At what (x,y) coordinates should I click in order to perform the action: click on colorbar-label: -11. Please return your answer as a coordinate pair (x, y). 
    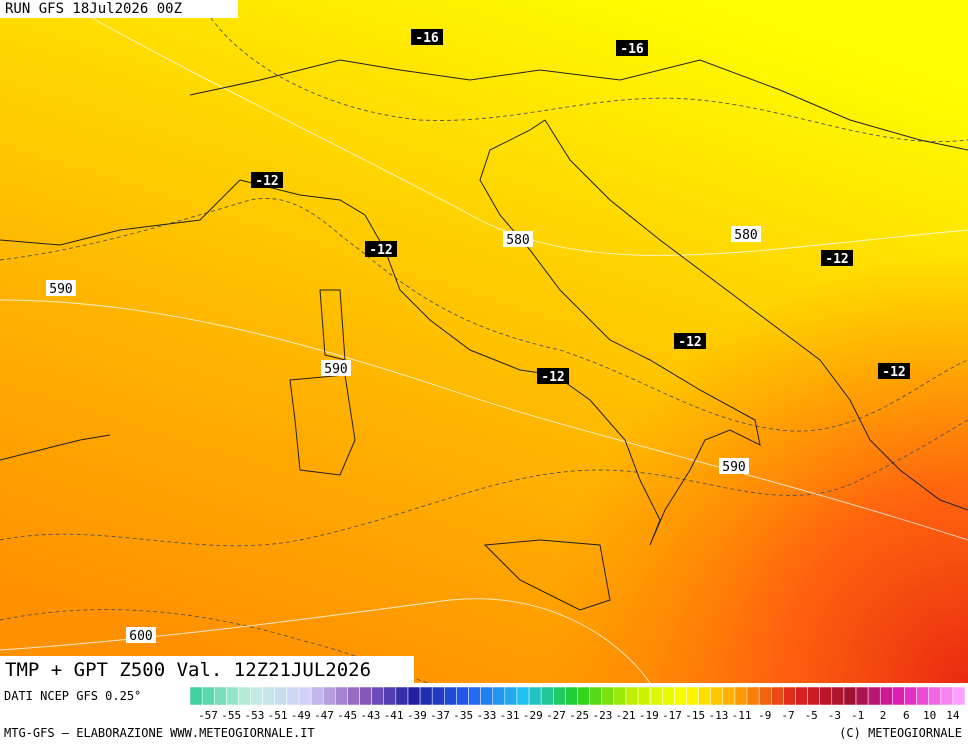
    Looking at the image, I should click on (742, 715).